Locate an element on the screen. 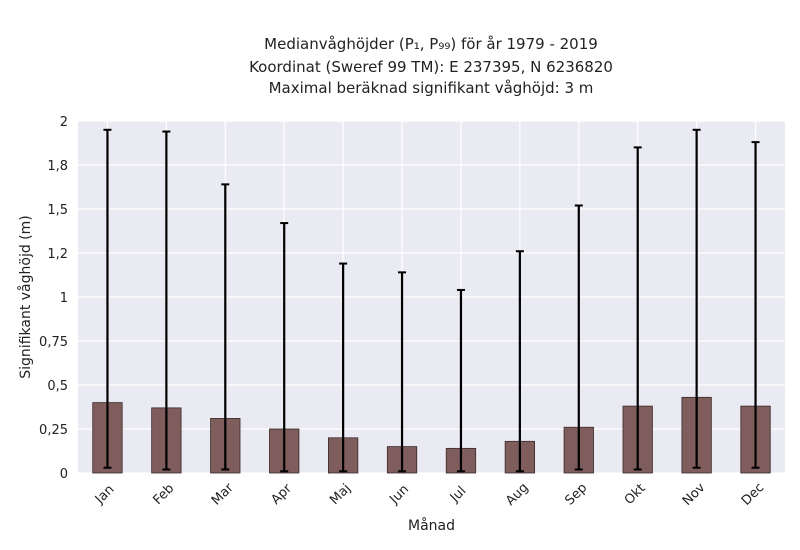  y-tick-label: 1,8 is located at coordinates (57, 166).